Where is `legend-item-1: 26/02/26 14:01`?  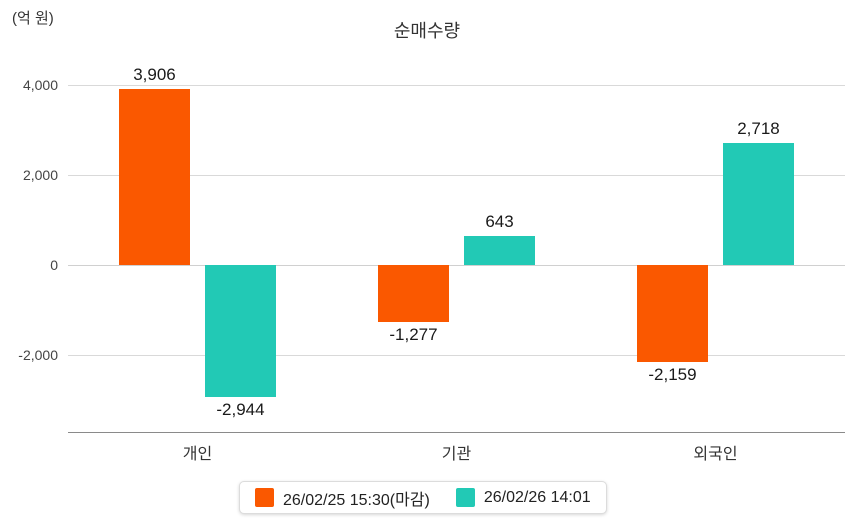
legend-item-1: 26/02/26 14:01 is located at coordinates (523, 497).